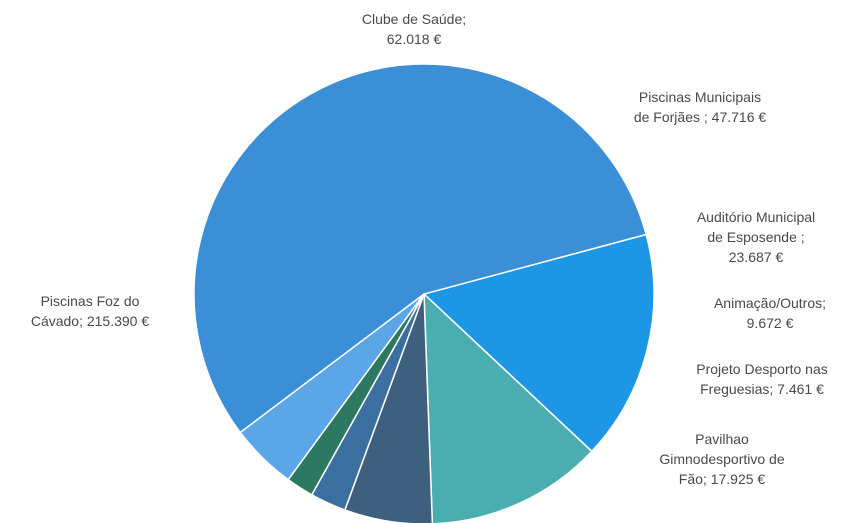 Image resolution: width=851 pixels, height=523 pixels. I want to click on slice-label-line: Pavilhao, so click(722, 439).